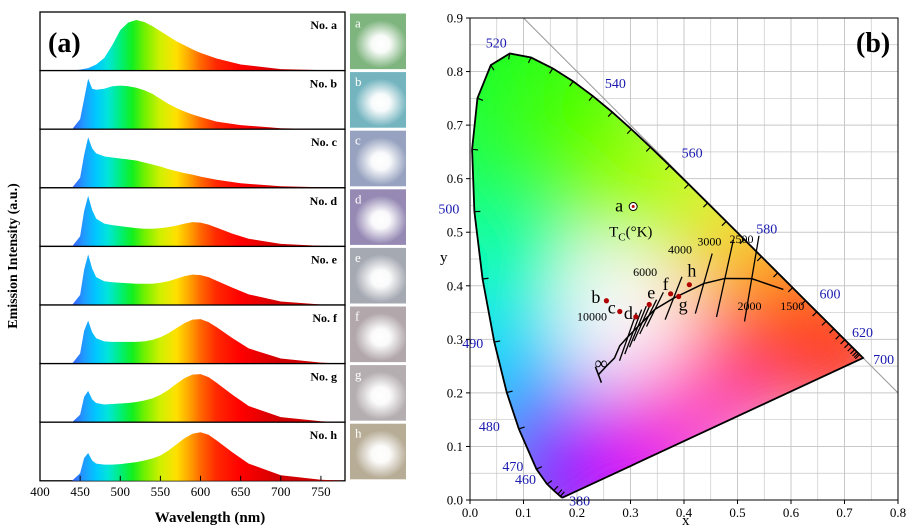 This screenshot has width=910, height=527. I want to click on sample-point-label: b, so click(595, 297).